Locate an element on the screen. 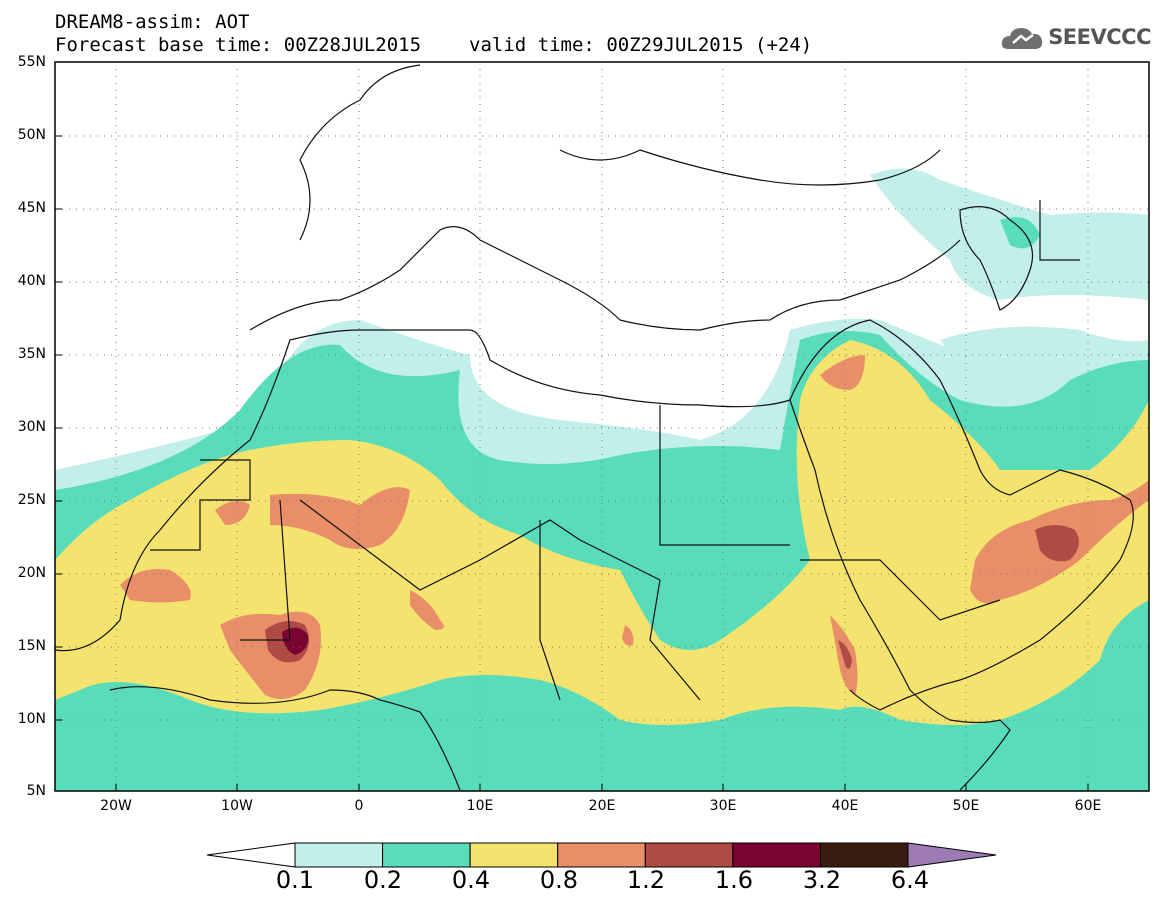 The width and height of the screenshot is (1165, 905). colorbar-label: 0.8 is located at coordinates (559, 880).